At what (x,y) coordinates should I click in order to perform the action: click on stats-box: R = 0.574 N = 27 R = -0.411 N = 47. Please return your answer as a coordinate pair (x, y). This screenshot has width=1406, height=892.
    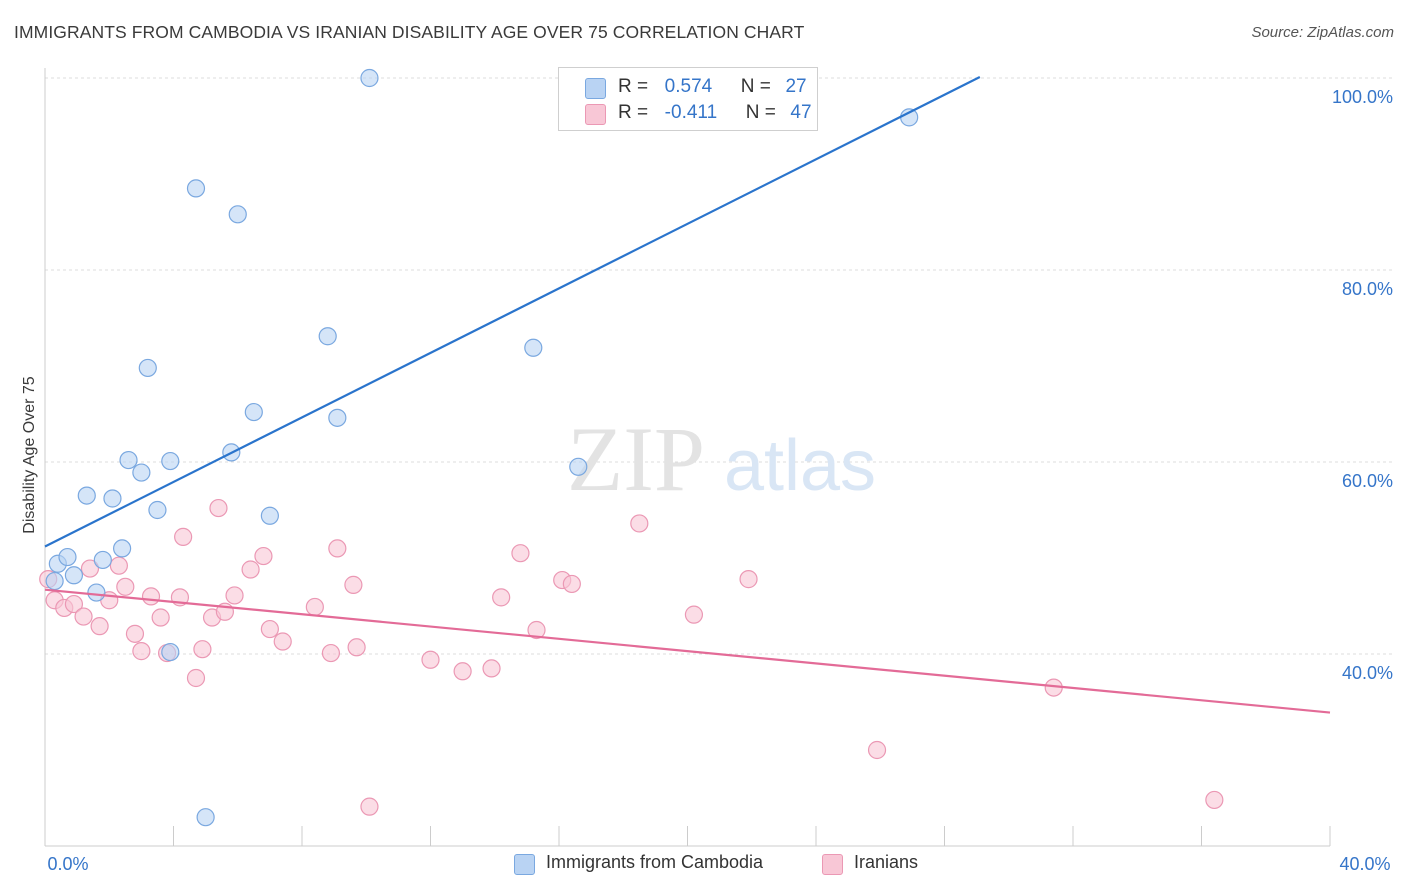
    Looking at the image, I should click on (688, 99).